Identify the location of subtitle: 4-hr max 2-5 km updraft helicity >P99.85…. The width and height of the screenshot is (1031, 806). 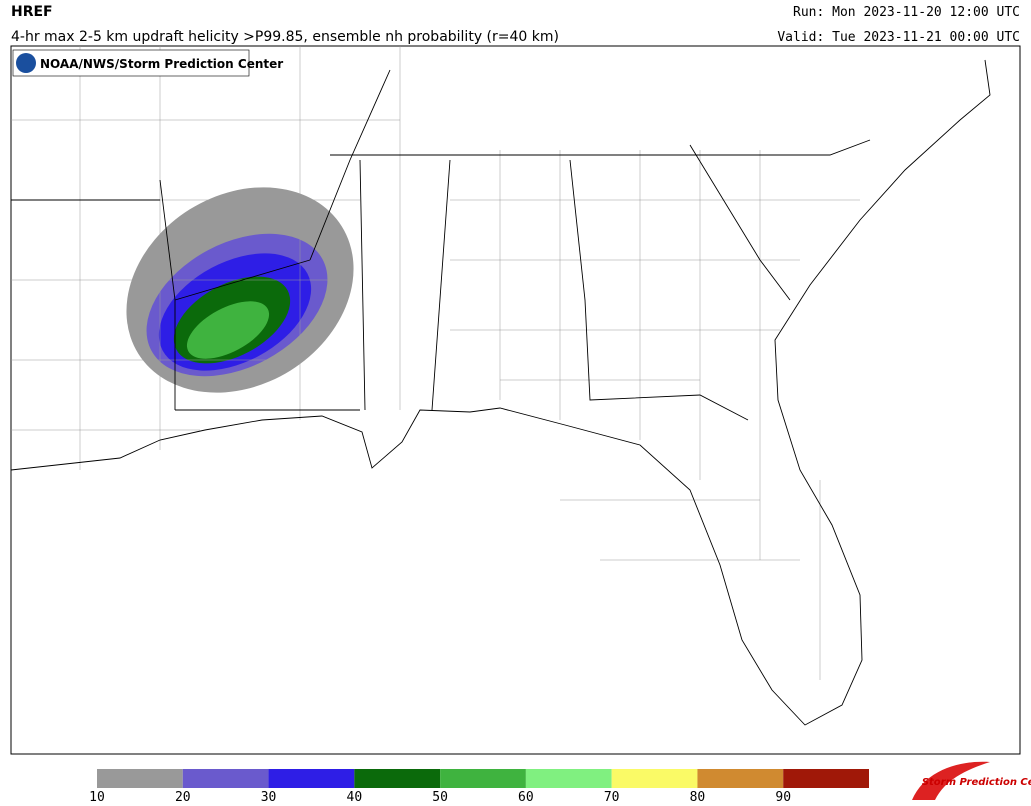
(285, 37).